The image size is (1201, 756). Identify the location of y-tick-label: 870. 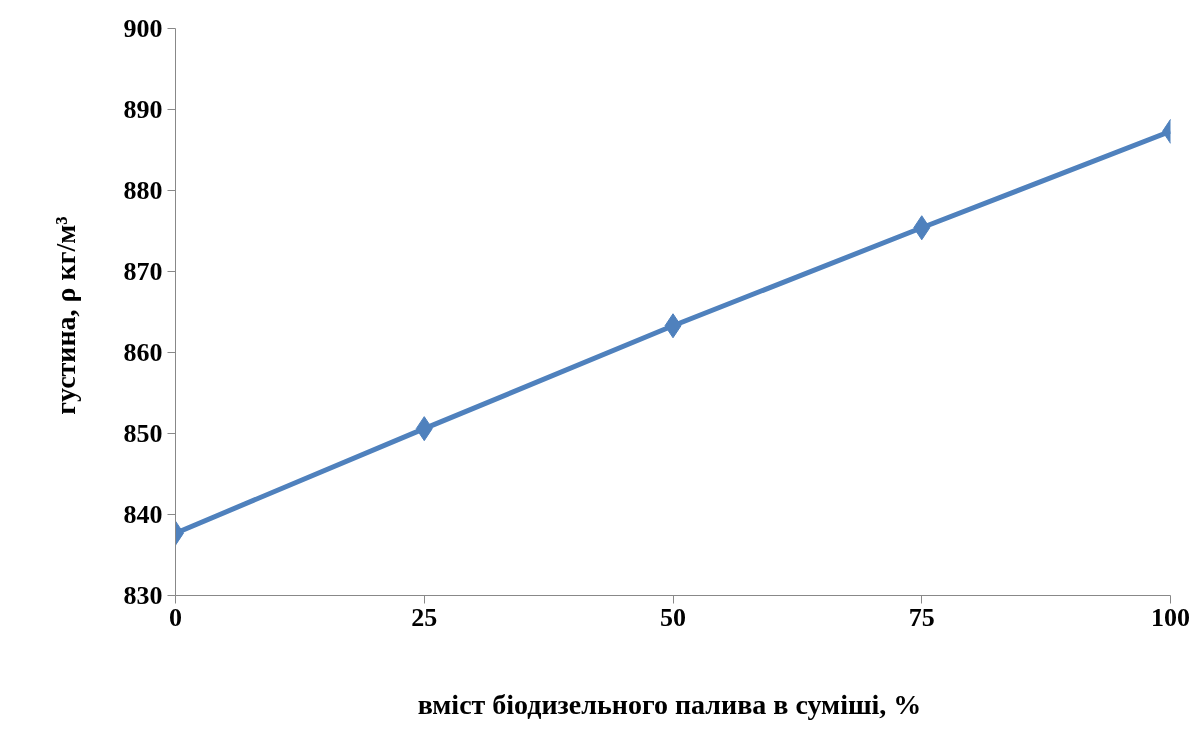
(143, 271).